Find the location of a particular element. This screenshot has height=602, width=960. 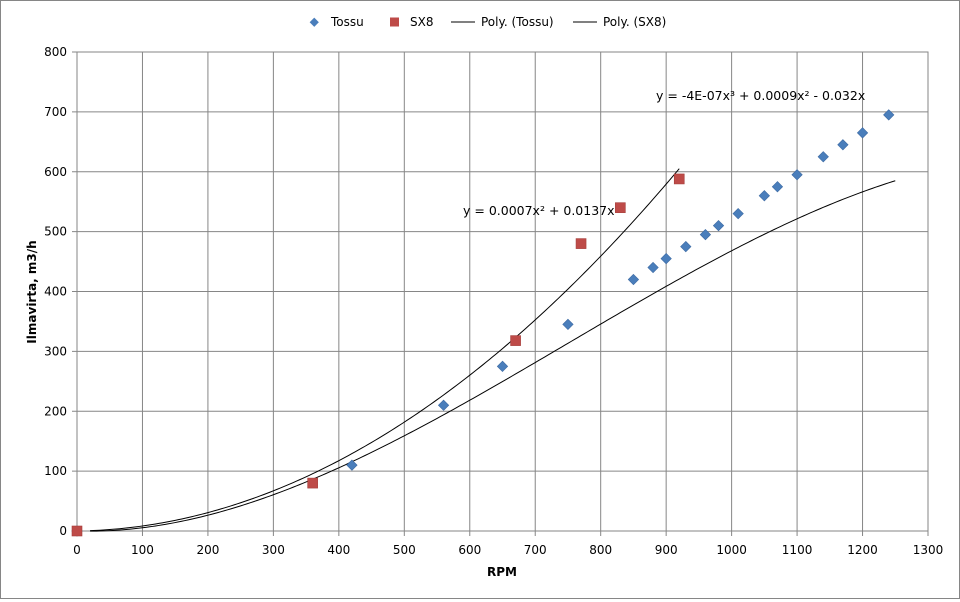

legend-marker-tossu is located at coordinates (314, 22).